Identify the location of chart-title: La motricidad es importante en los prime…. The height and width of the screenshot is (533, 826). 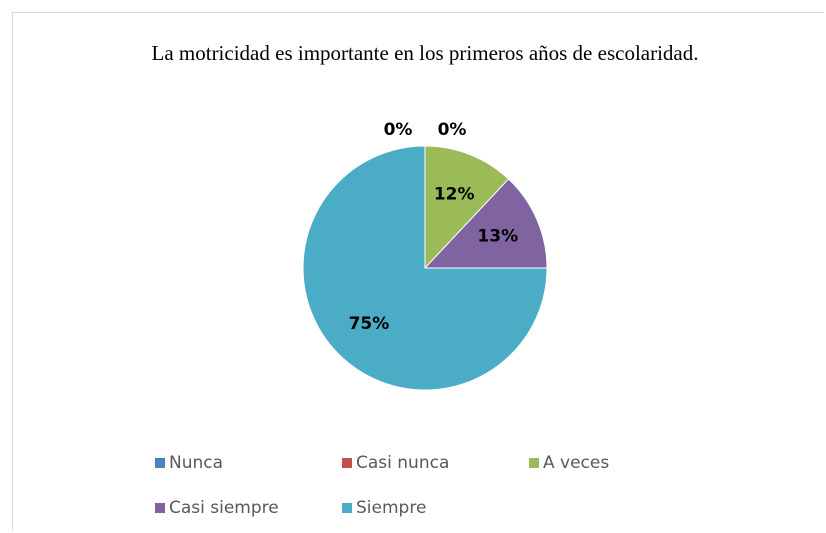
(425, 53).